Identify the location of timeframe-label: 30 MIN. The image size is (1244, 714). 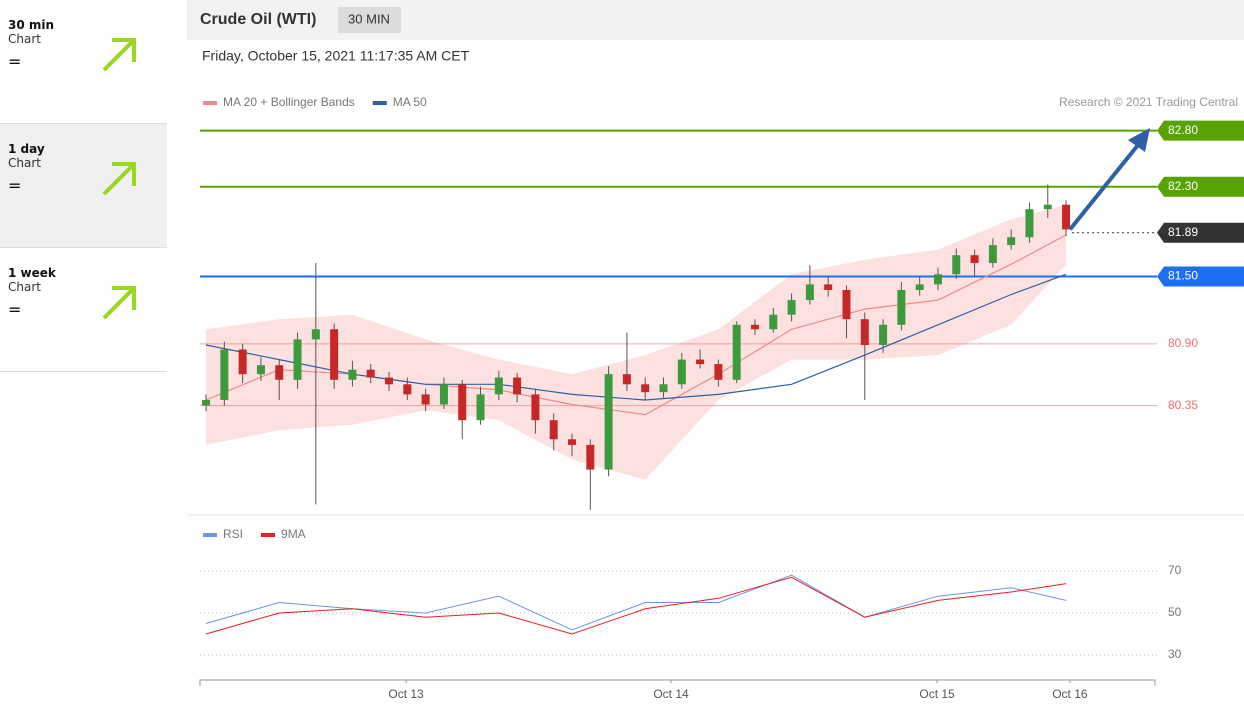
(369, 18).